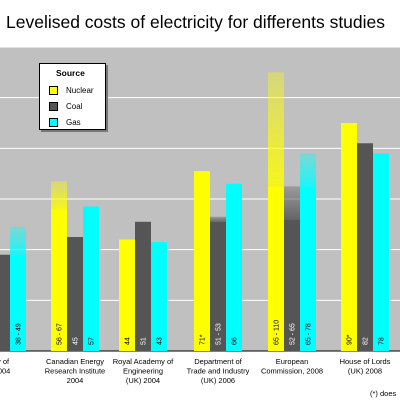  Describe the element at coordinates (143, 361) in the screenshot. I see `category-label: Royal Academy of` at that location.